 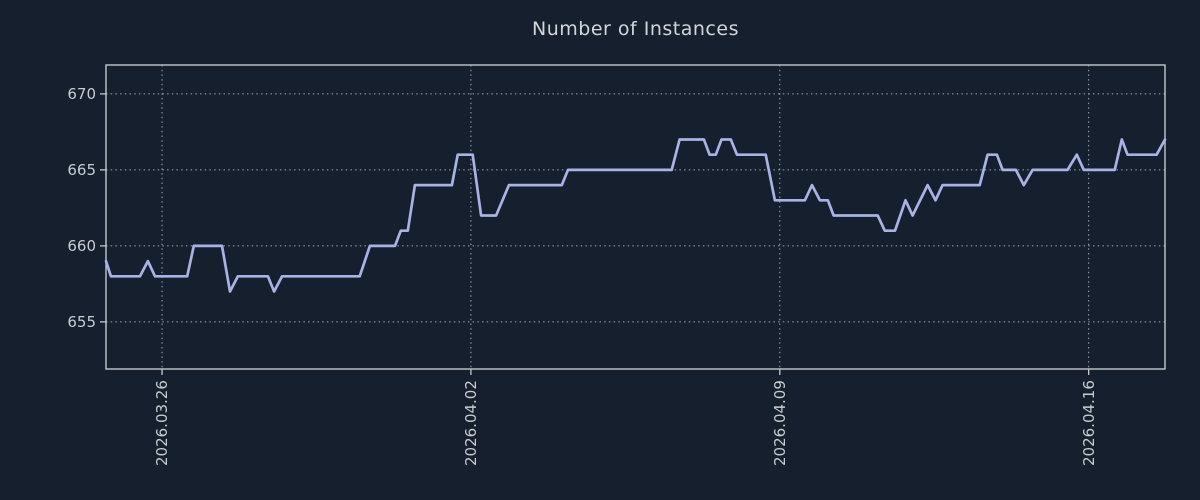 I want to click on y-tick-label: 670, so click(x=81, y=93).